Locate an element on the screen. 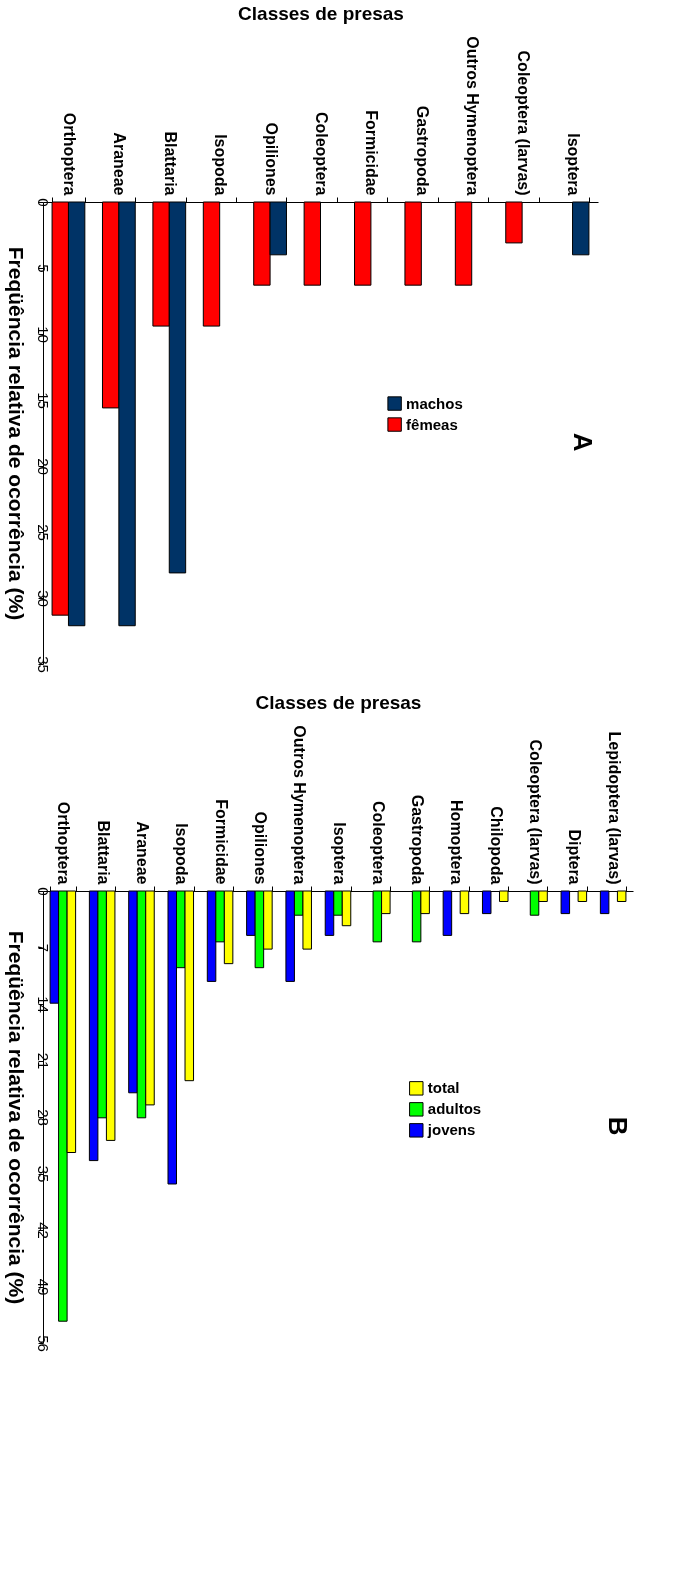 The image size is (680, 1591). legend-label: machos is located at coordinates (434, 403).